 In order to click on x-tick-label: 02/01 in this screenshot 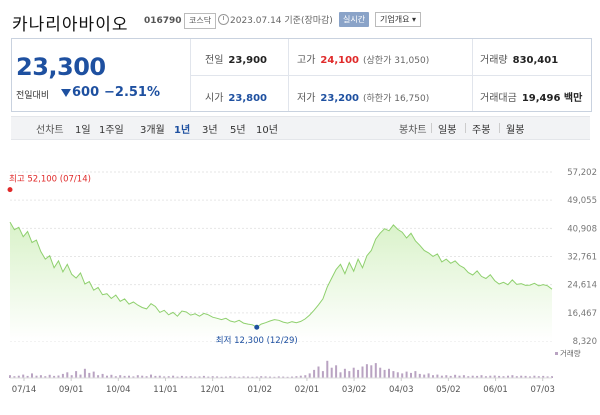, I will do `click(307, 390)`.